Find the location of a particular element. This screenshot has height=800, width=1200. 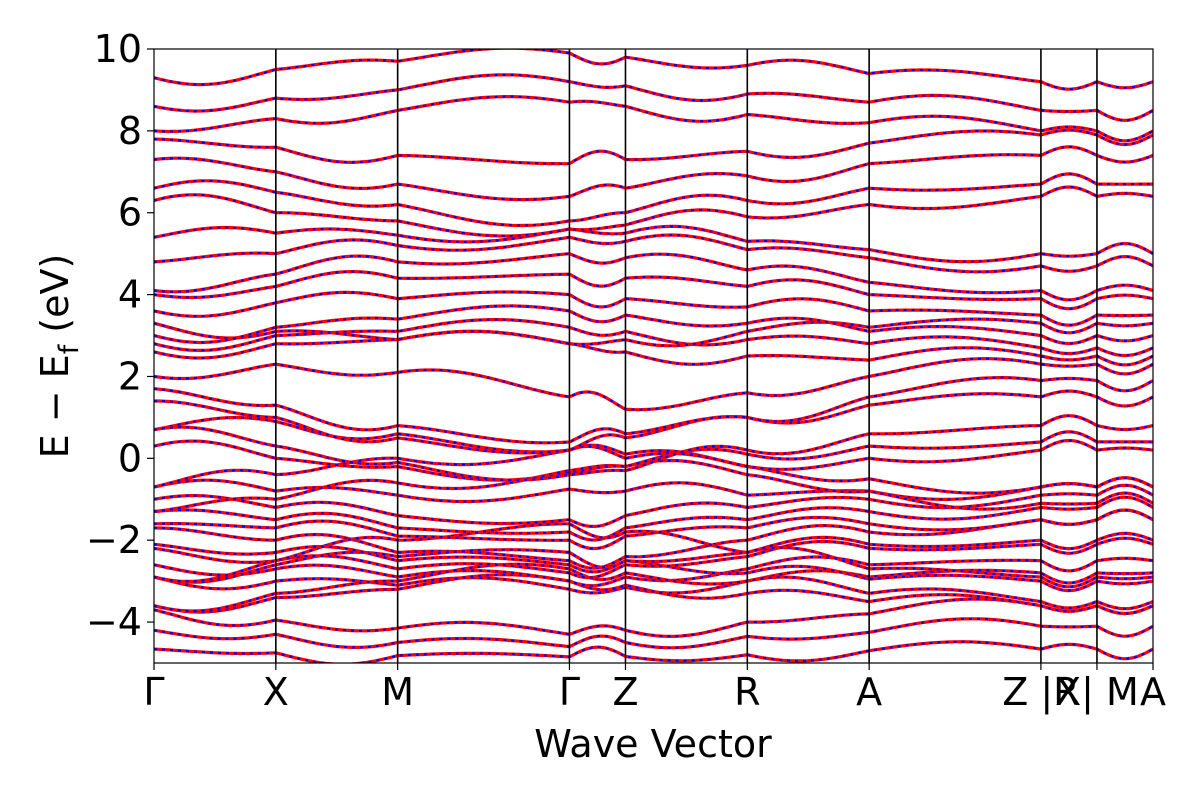

x-tick-label-0: Γ is located at coordinates (153, 692).